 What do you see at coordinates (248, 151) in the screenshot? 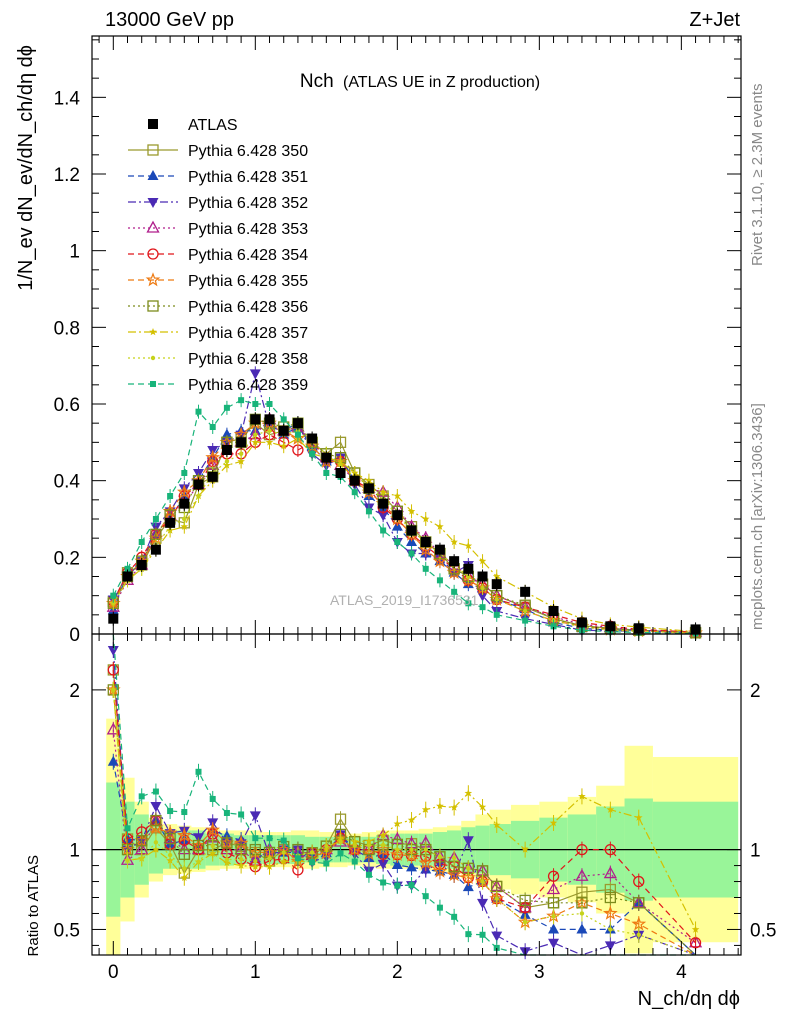
I see `legend-label: Pythia 6.428 350` at bounding box center [248, 151].